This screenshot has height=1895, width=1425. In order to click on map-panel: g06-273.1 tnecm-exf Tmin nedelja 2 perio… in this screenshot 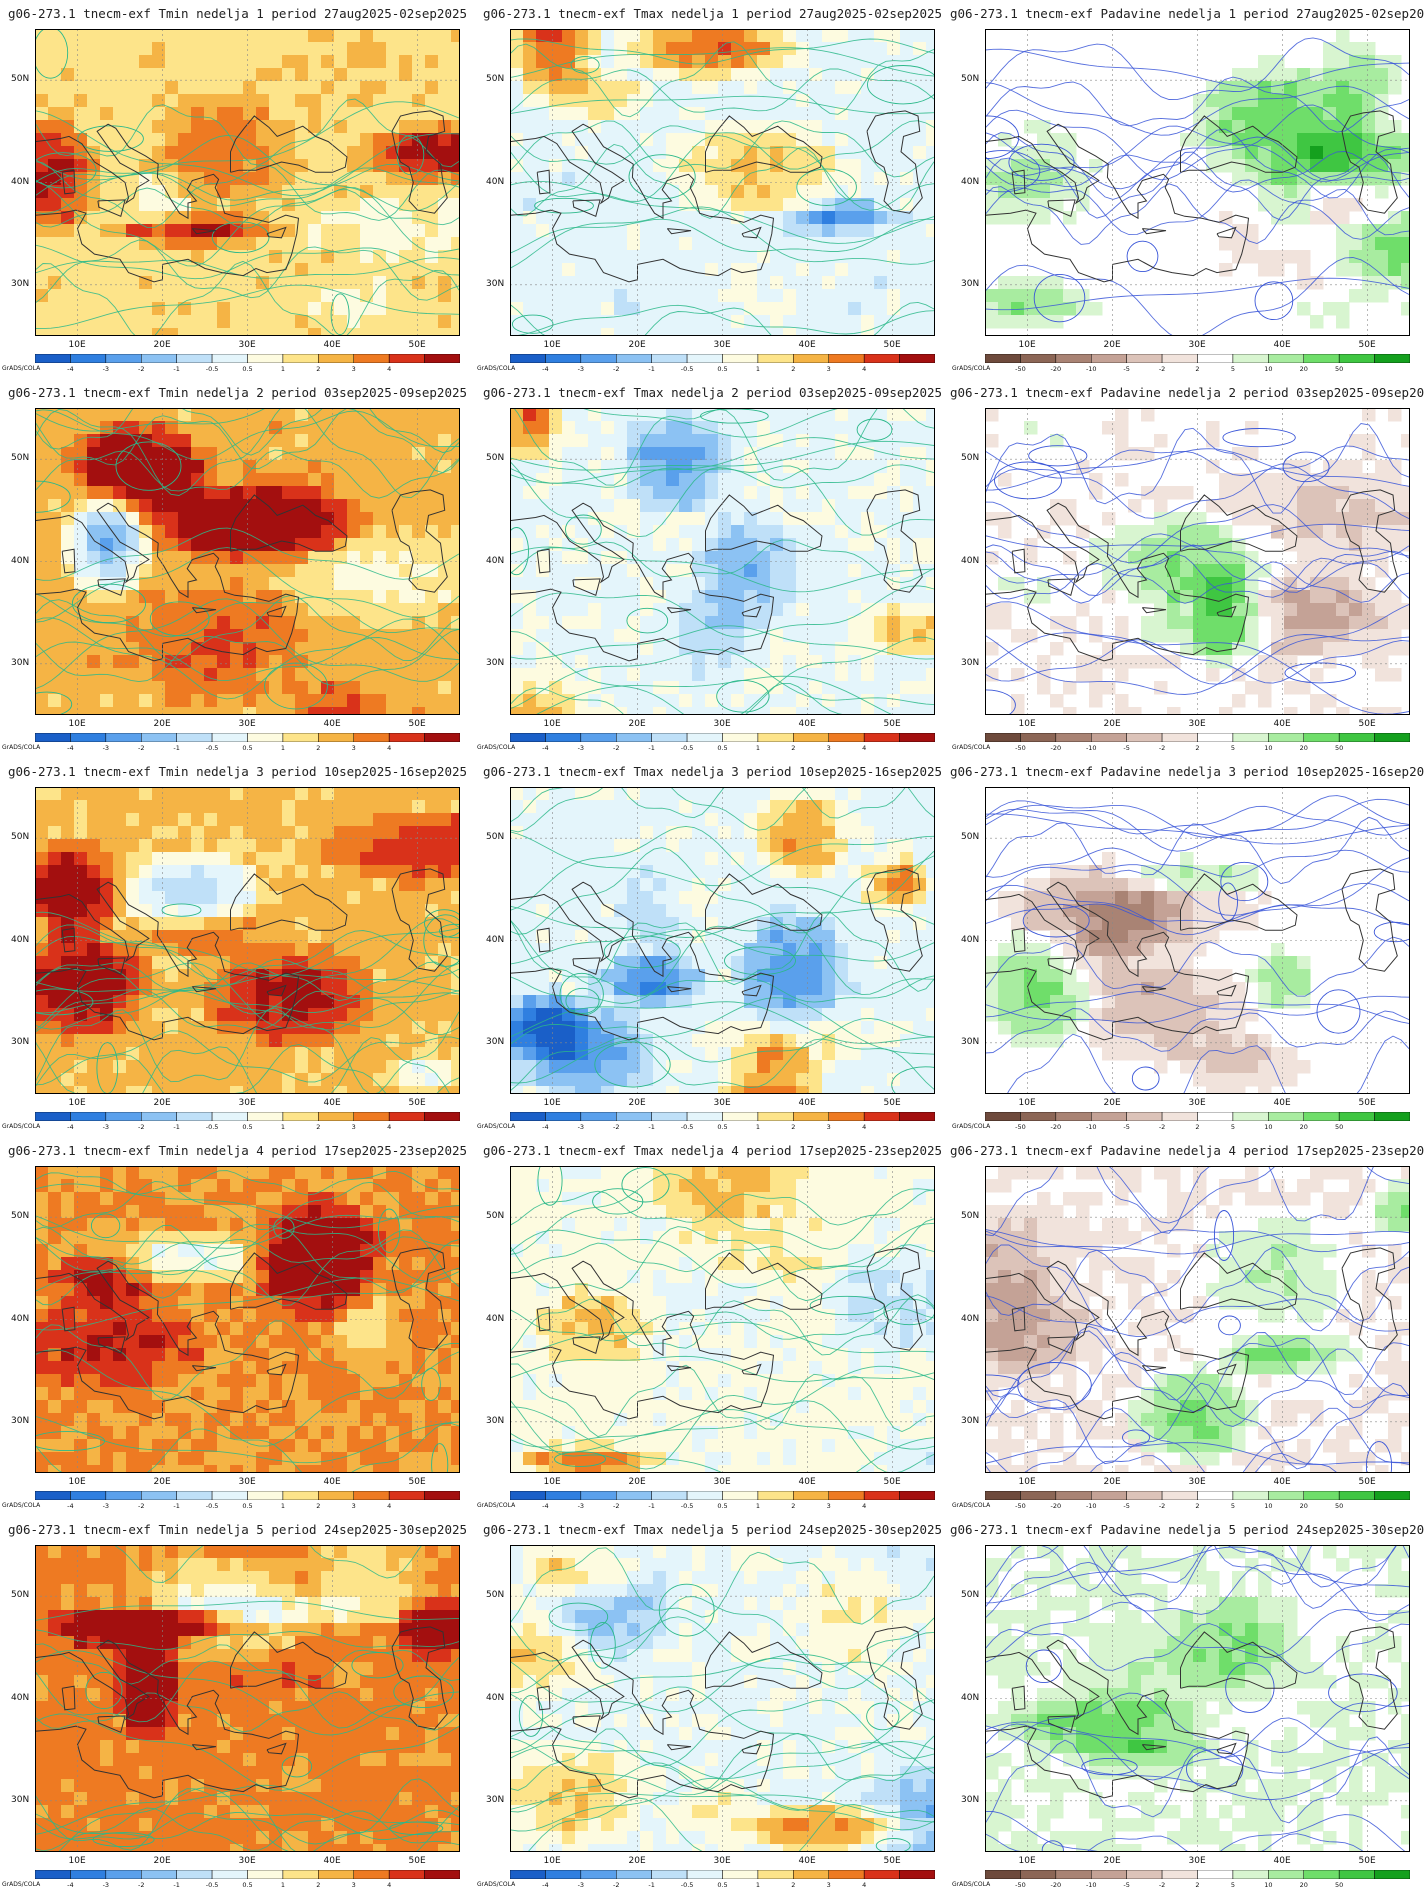, I will do `click(237, 568)`.